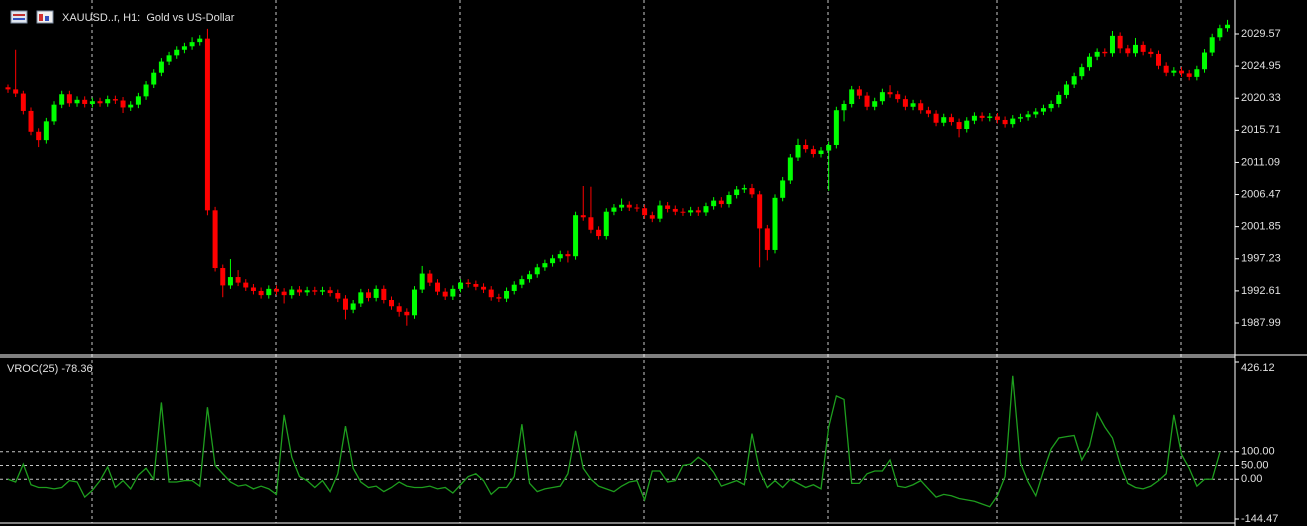  What do you see at coordinates (41, 17) in the screenshot?
I see `icon-part` at bounding box center [41, 17].